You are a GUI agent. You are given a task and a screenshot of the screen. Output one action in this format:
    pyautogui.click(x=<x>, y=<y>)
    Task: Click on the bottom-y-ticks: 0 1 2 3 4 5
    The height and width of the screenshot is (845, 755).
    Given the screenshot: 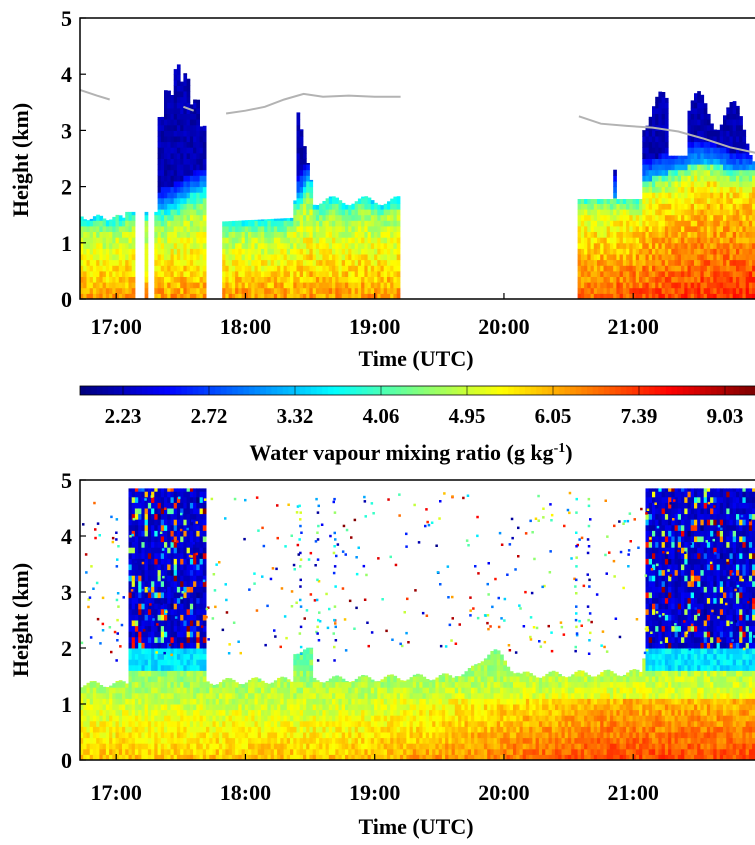 What is the action you would take?
    pyautogui.click(x=73, y=620)
    